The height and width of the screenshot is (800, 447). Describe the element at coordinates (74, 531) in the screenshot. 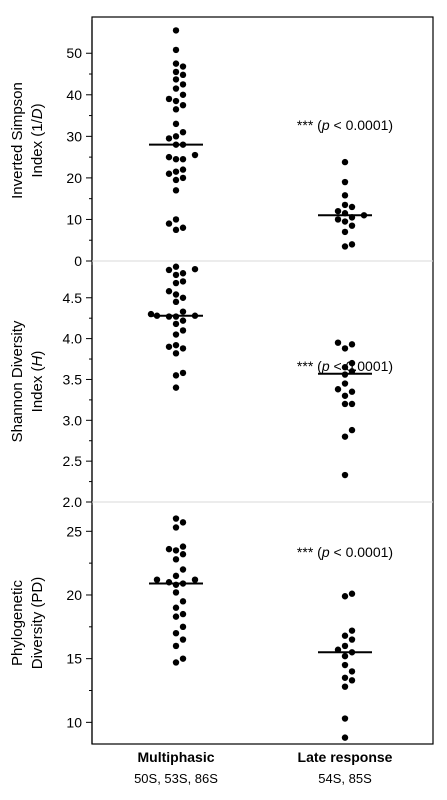

I see `y-tick-label: 25` at that location.